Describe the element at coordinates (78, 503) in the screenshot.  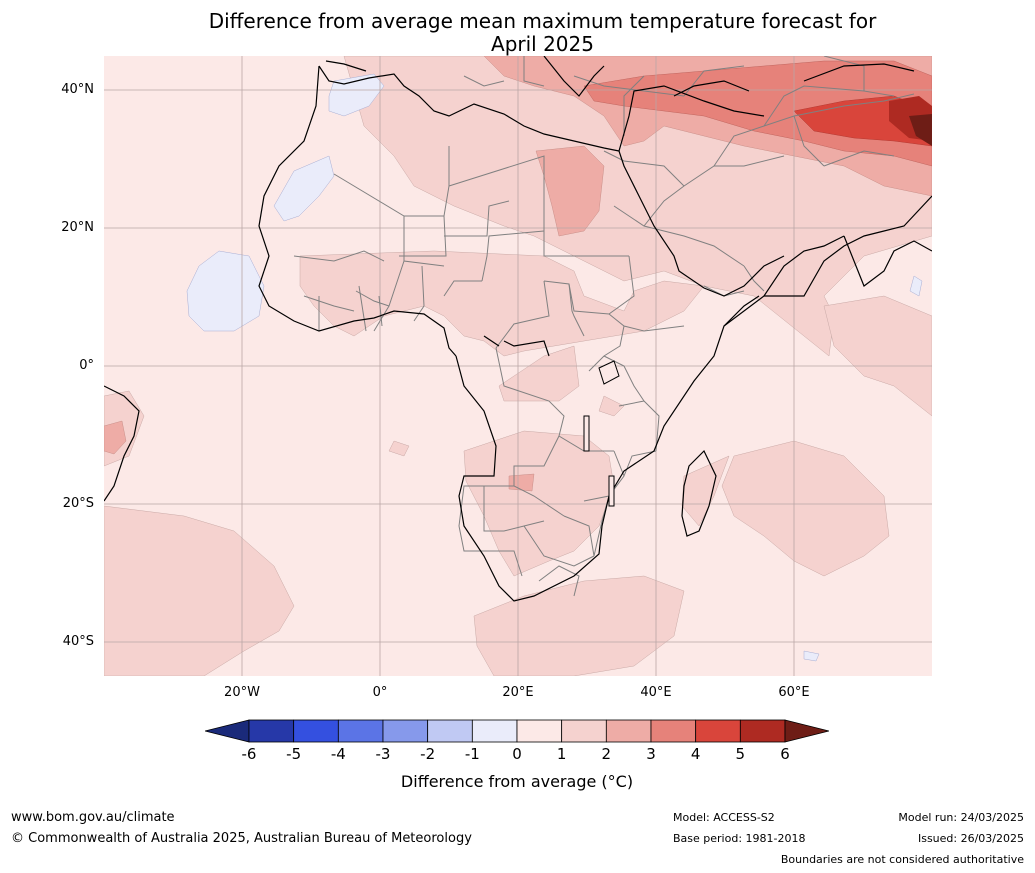
I see `lat-label-20s: 20°S` at that location.